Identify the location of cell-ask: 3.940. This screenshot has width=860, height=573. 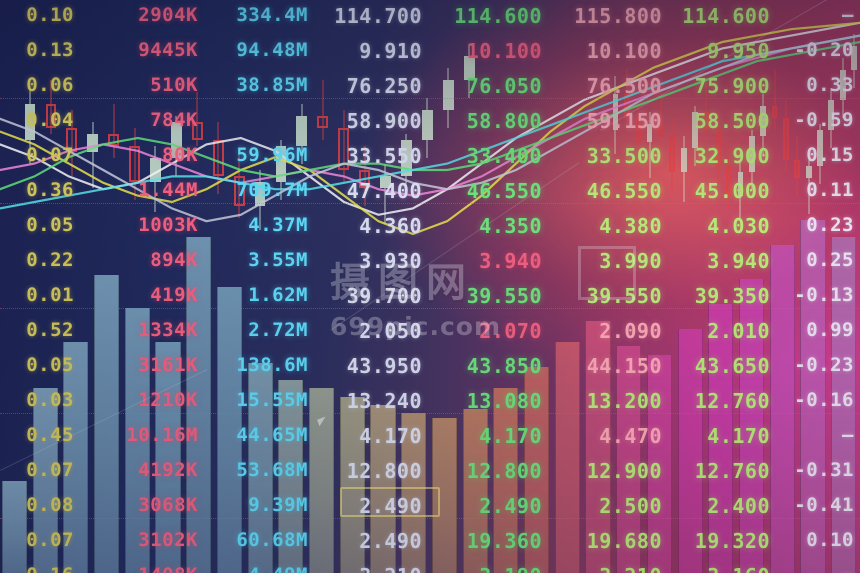
(481, 261).